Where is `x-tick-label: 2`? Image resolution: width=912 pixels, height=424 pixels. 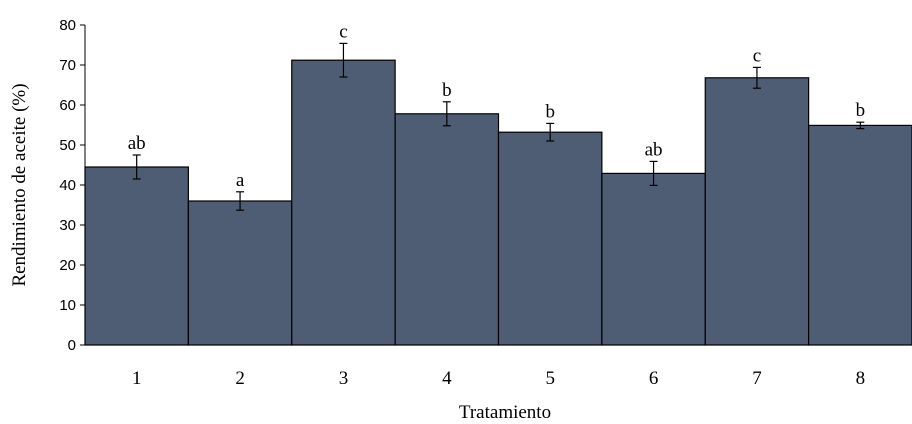
x-tick-label: 2 is located at coordinates (240, 378).